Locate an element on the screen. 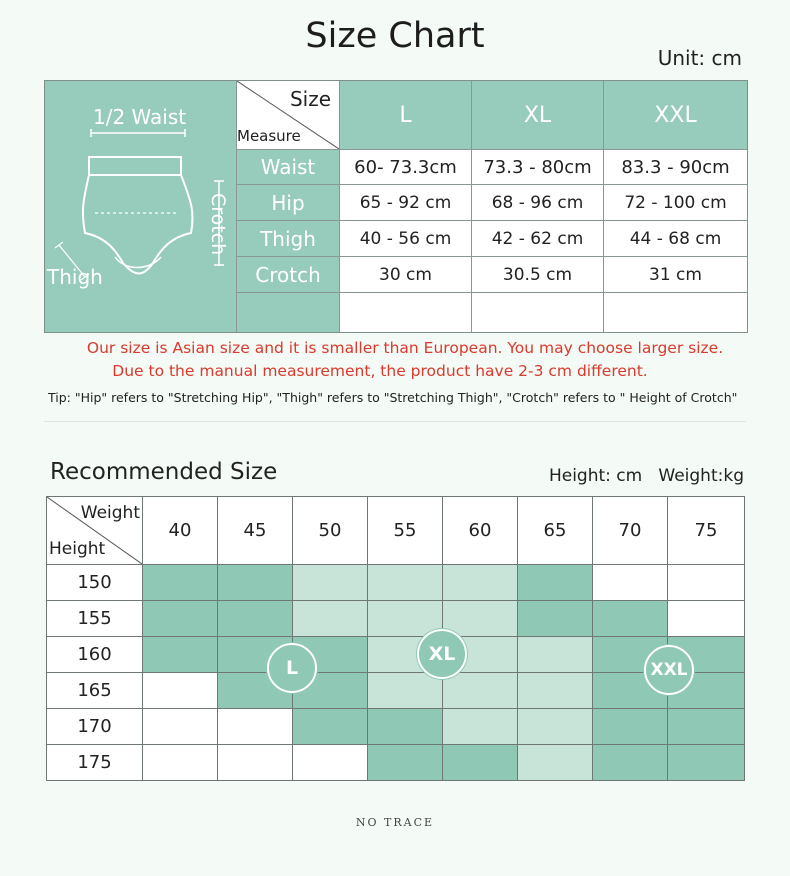 This screenshot has height=876, width=790. hip-xxl: 72 - 100 cm is located at coordinates (675, 202).